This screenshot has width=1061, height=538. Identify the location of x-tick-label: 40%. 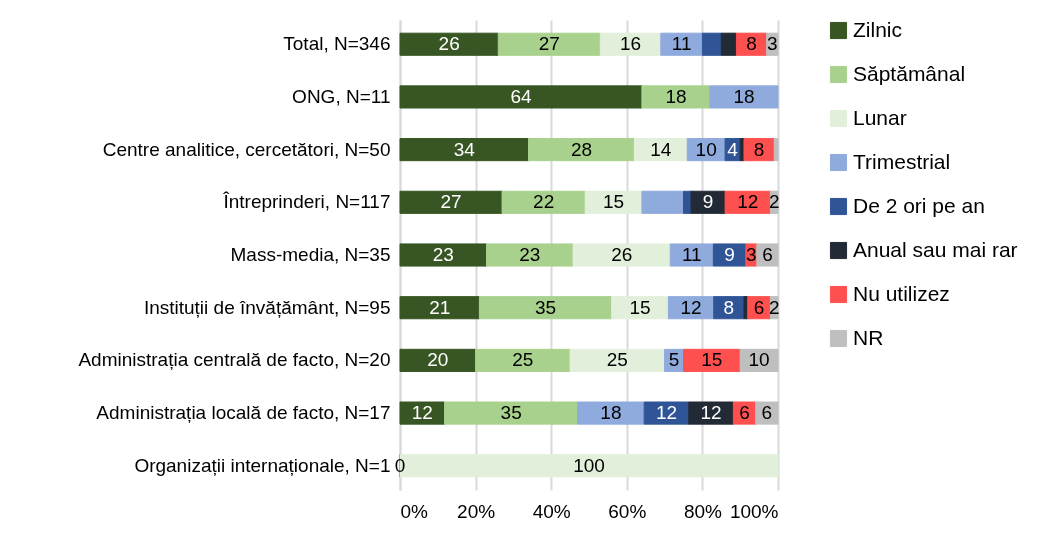
(551, 511).